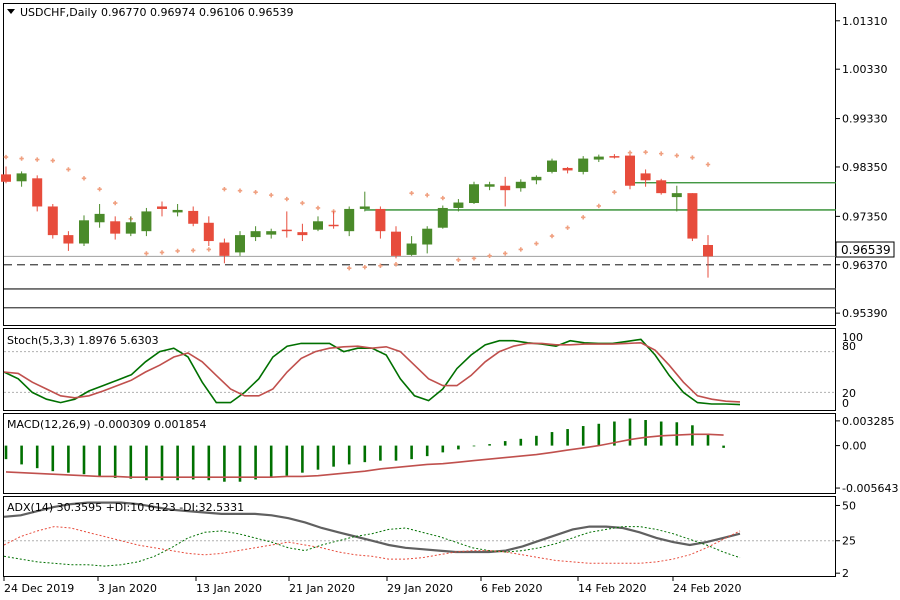 This screenshot has width=900, height=600. Describe the element at coordinates (865, 69) in the screenshot. I see `price-tick-label: 1.00330` at that location.